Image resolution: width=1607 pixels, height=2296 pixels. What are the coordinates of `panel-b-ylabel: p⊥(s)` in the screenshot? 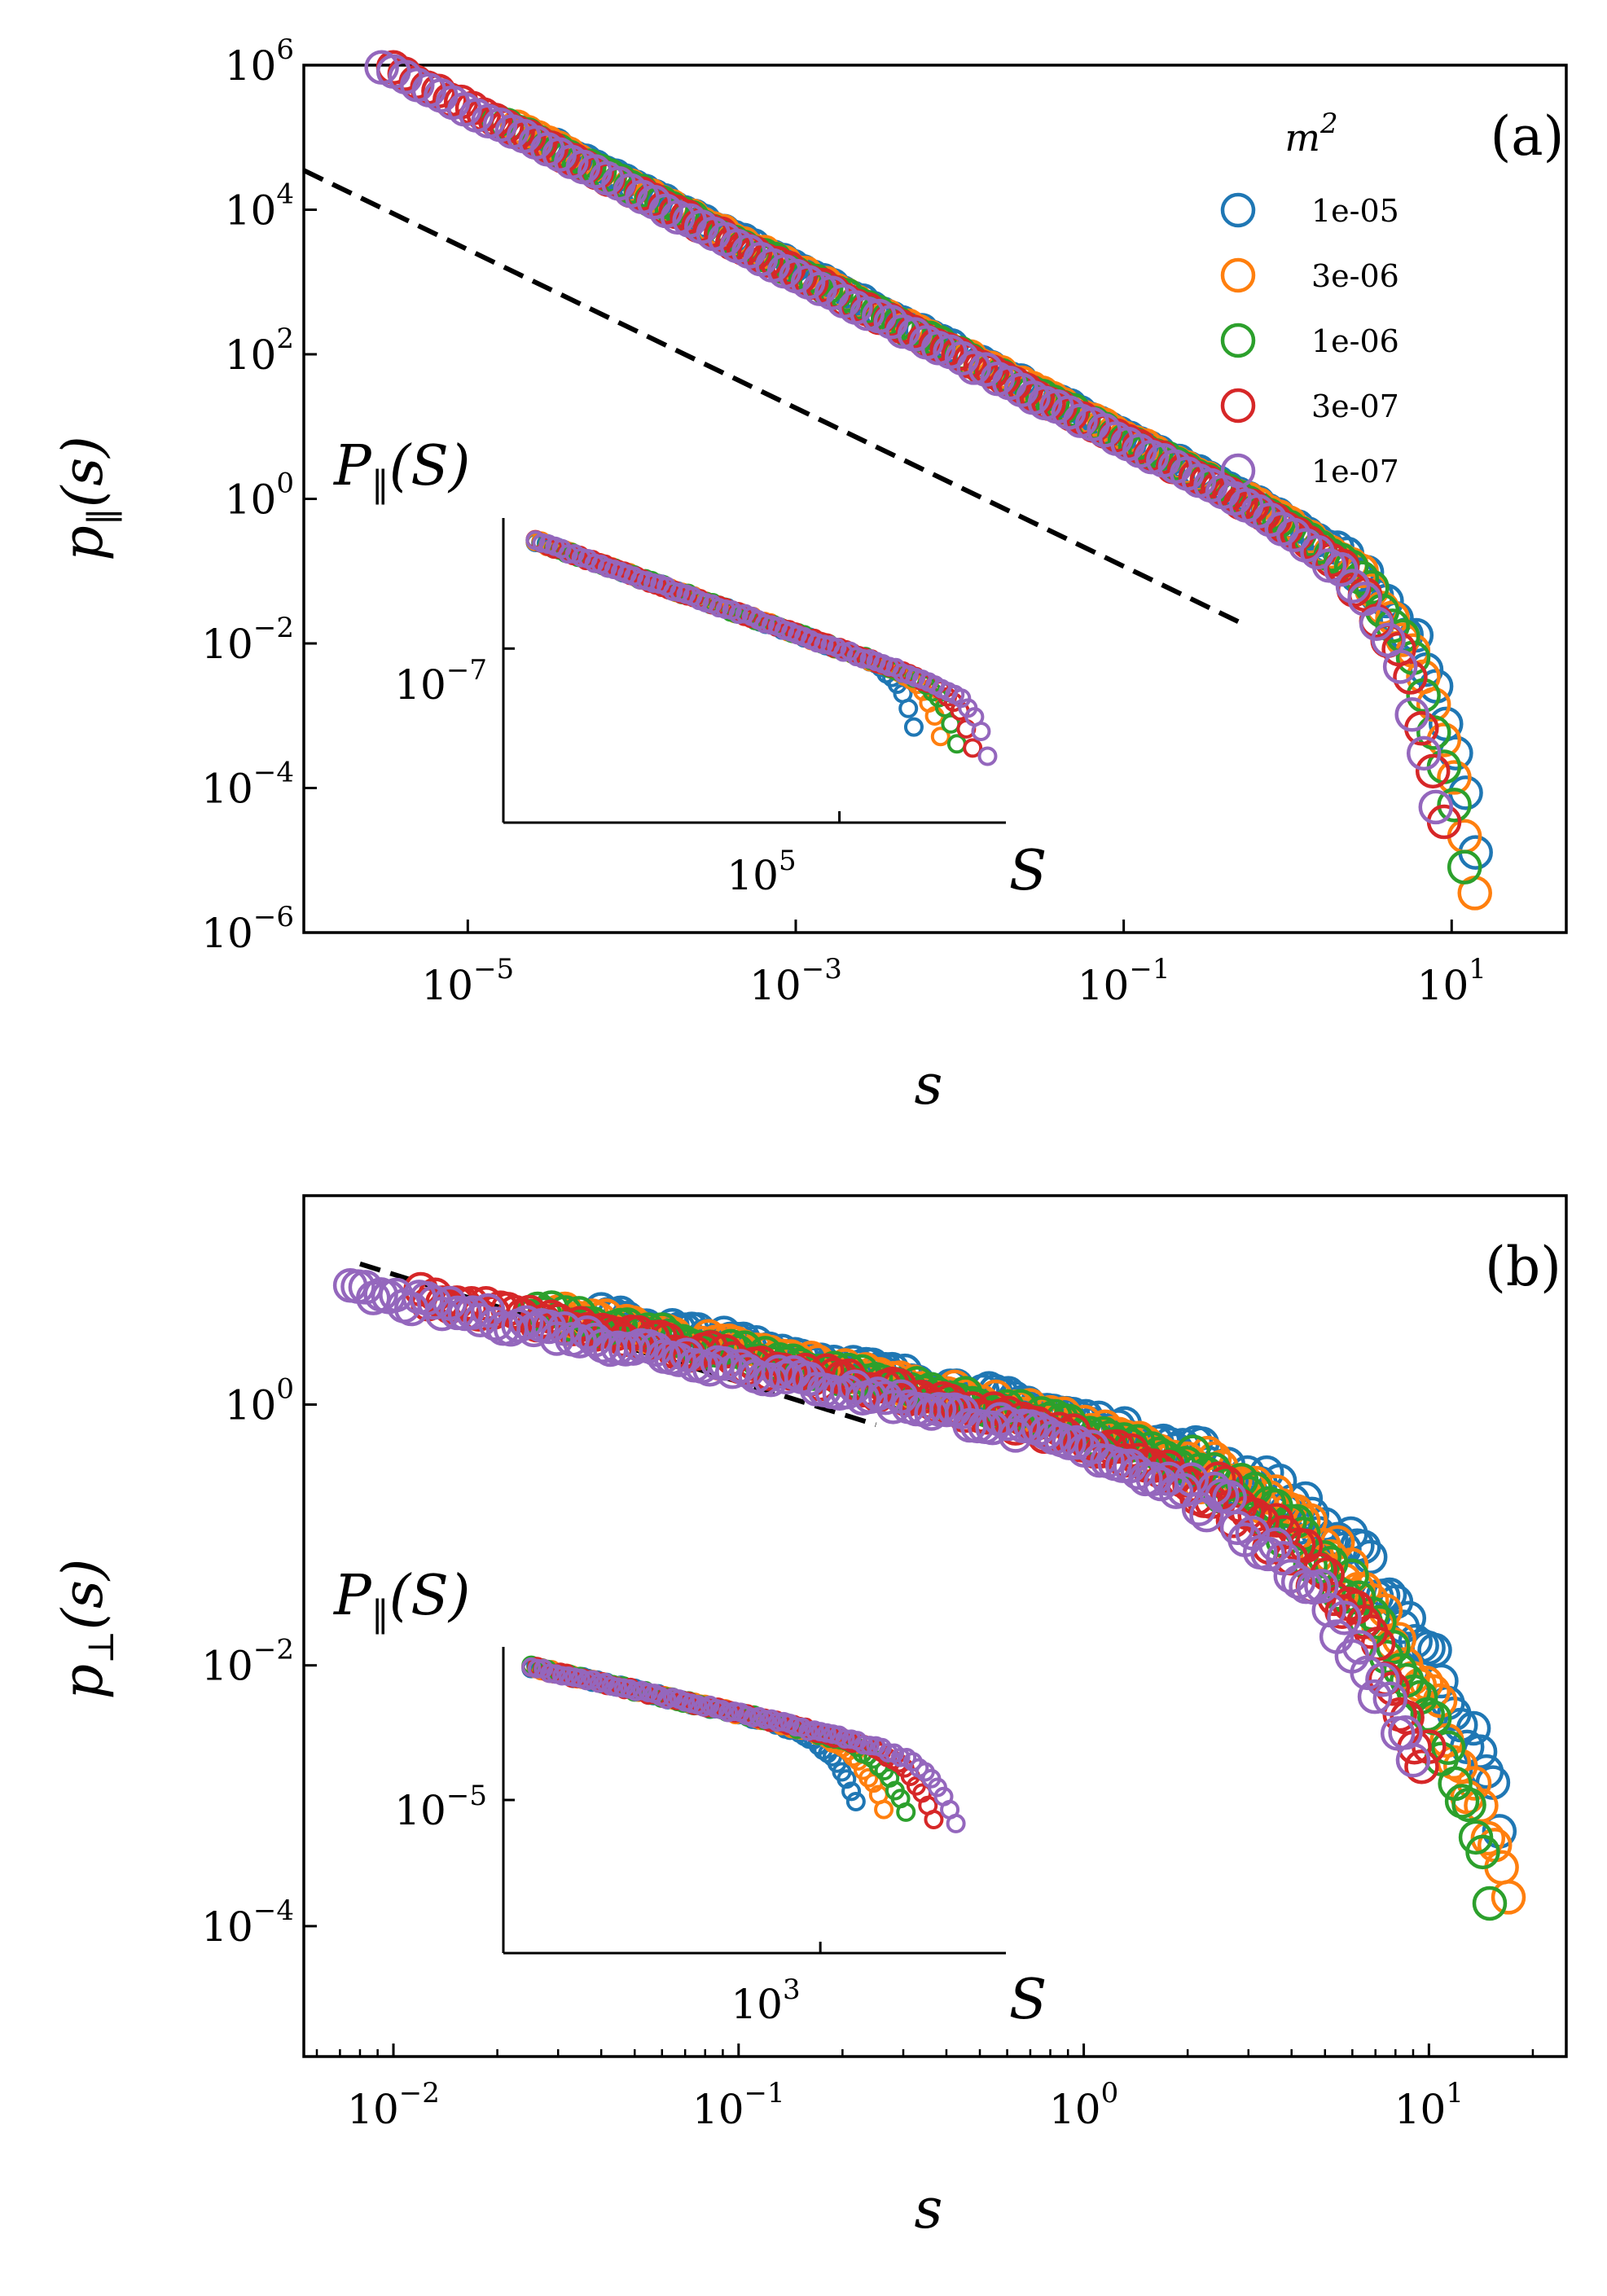 It's located at (86, 1629).